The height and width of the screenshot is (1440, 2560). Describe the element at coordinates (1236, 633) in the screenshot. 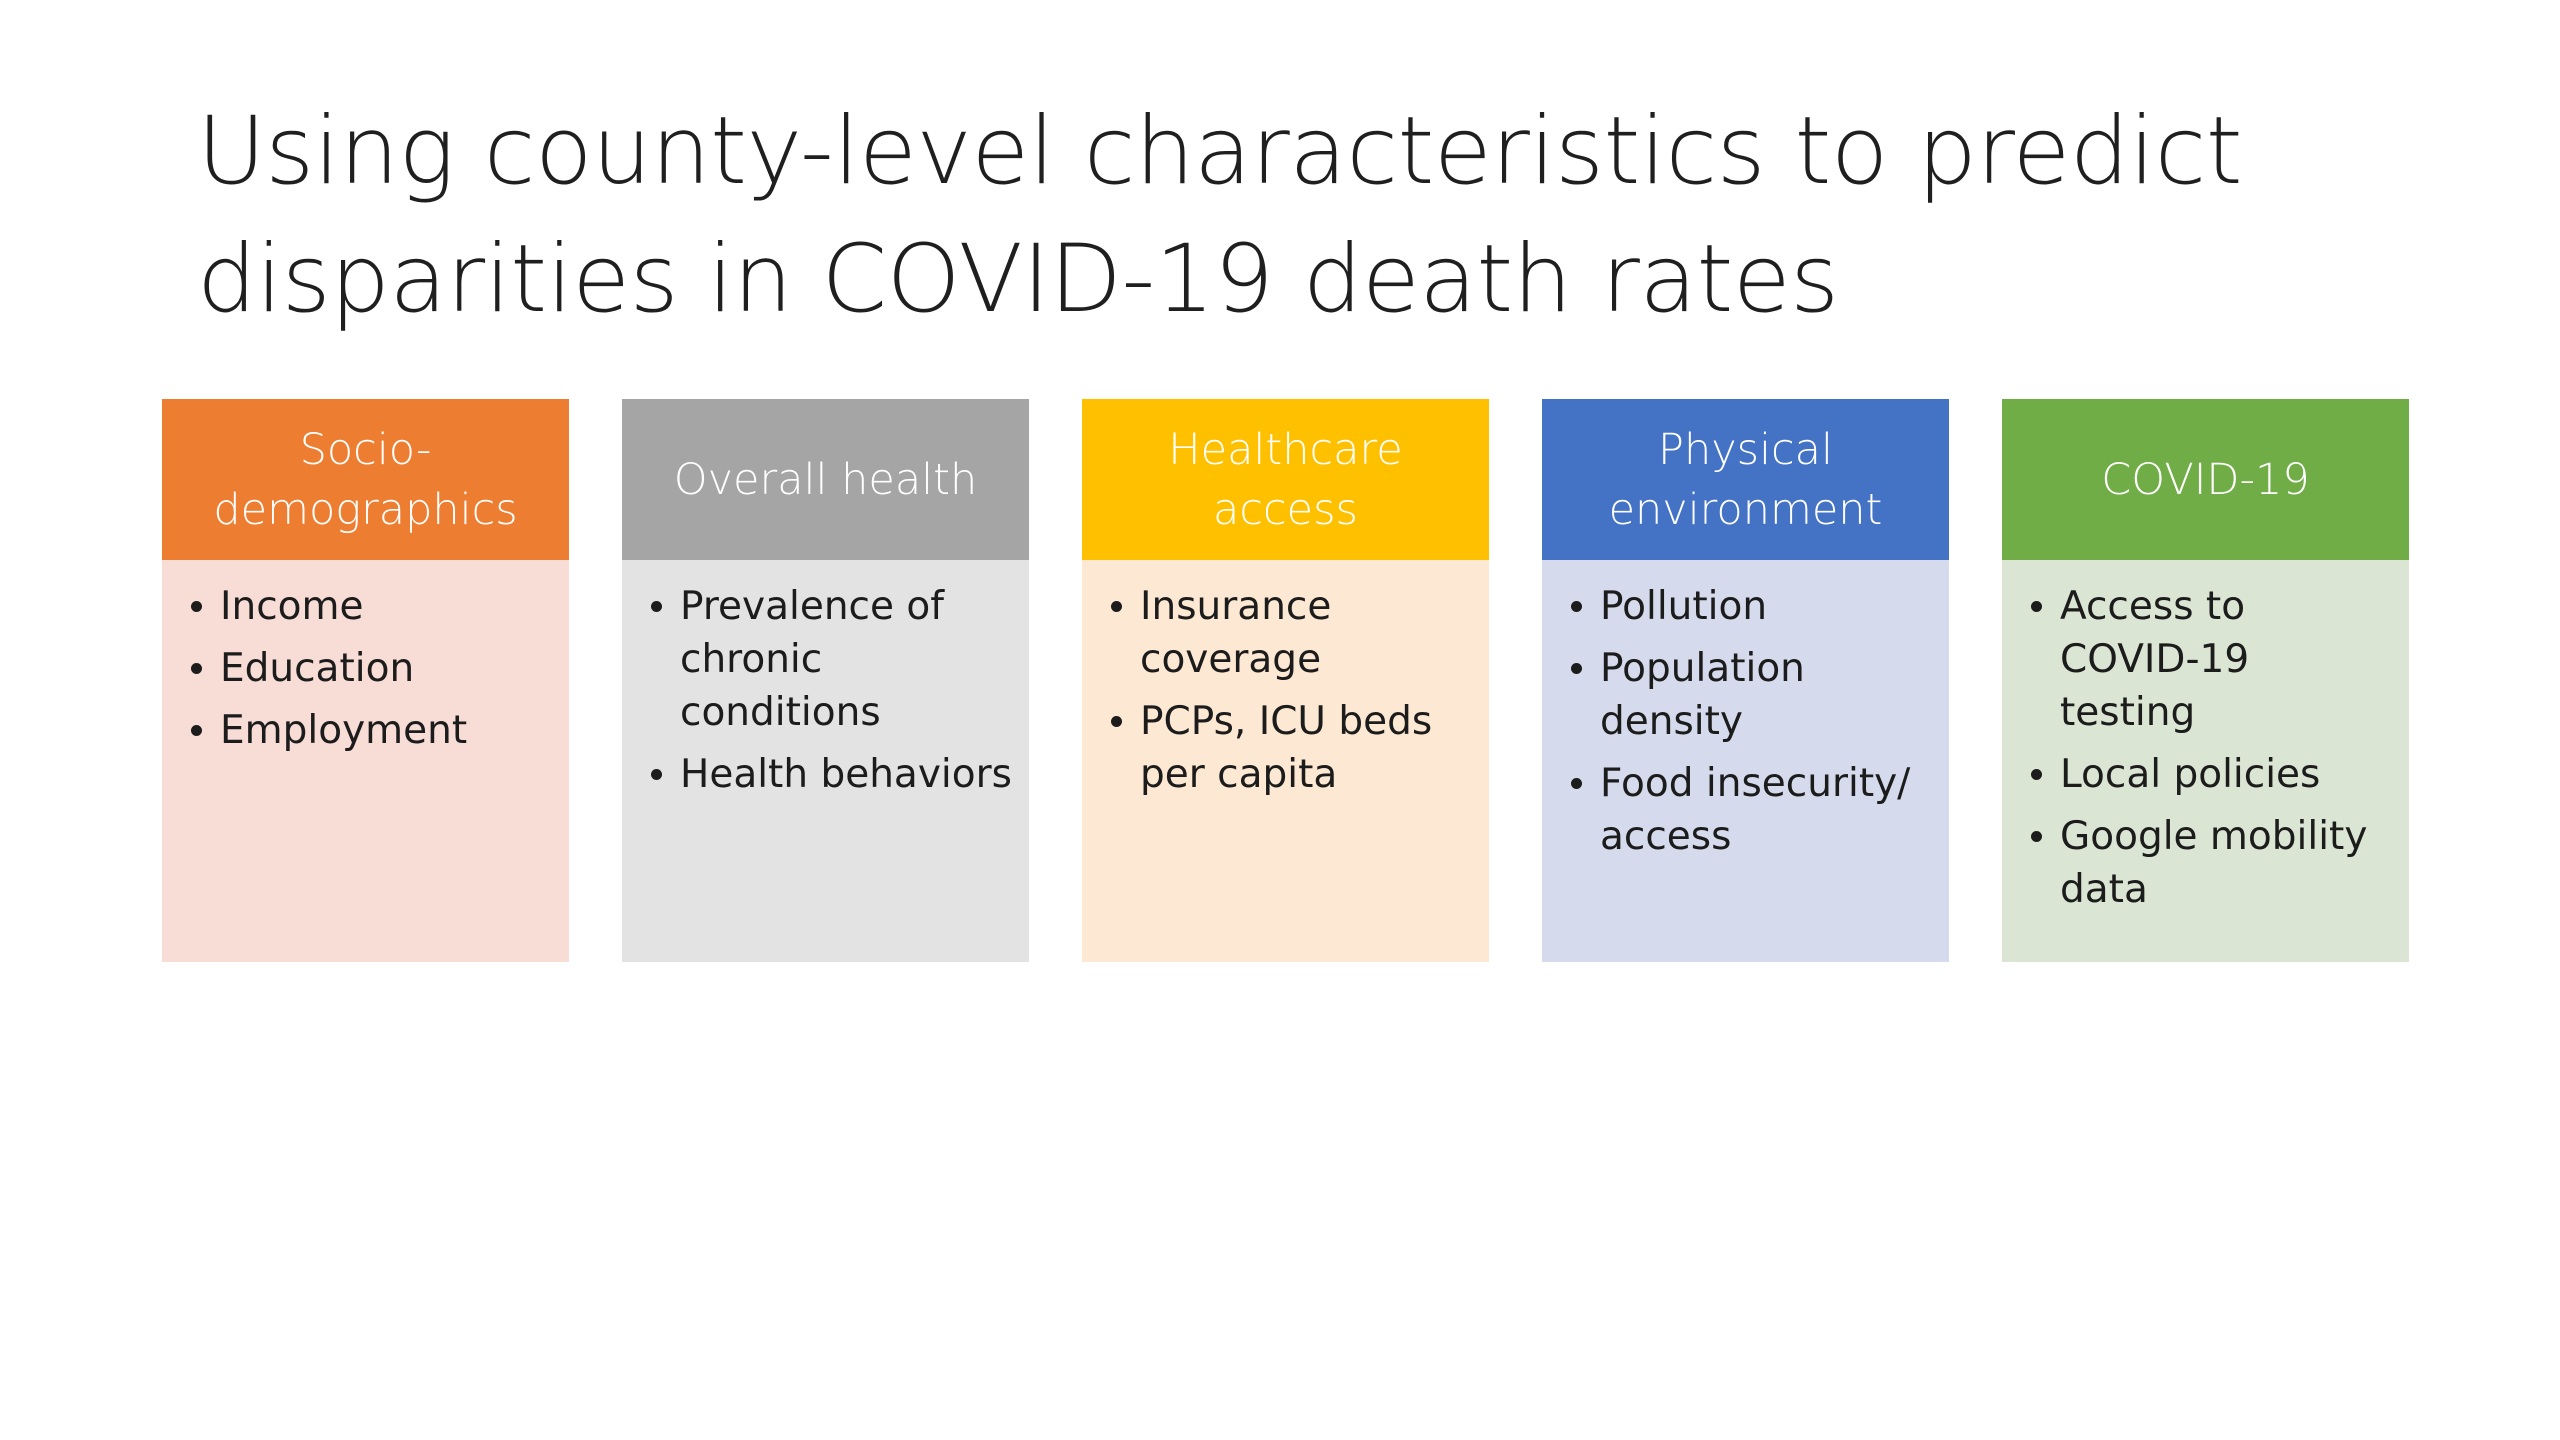

I see `bullet-text: Insurance coverage` at that location.